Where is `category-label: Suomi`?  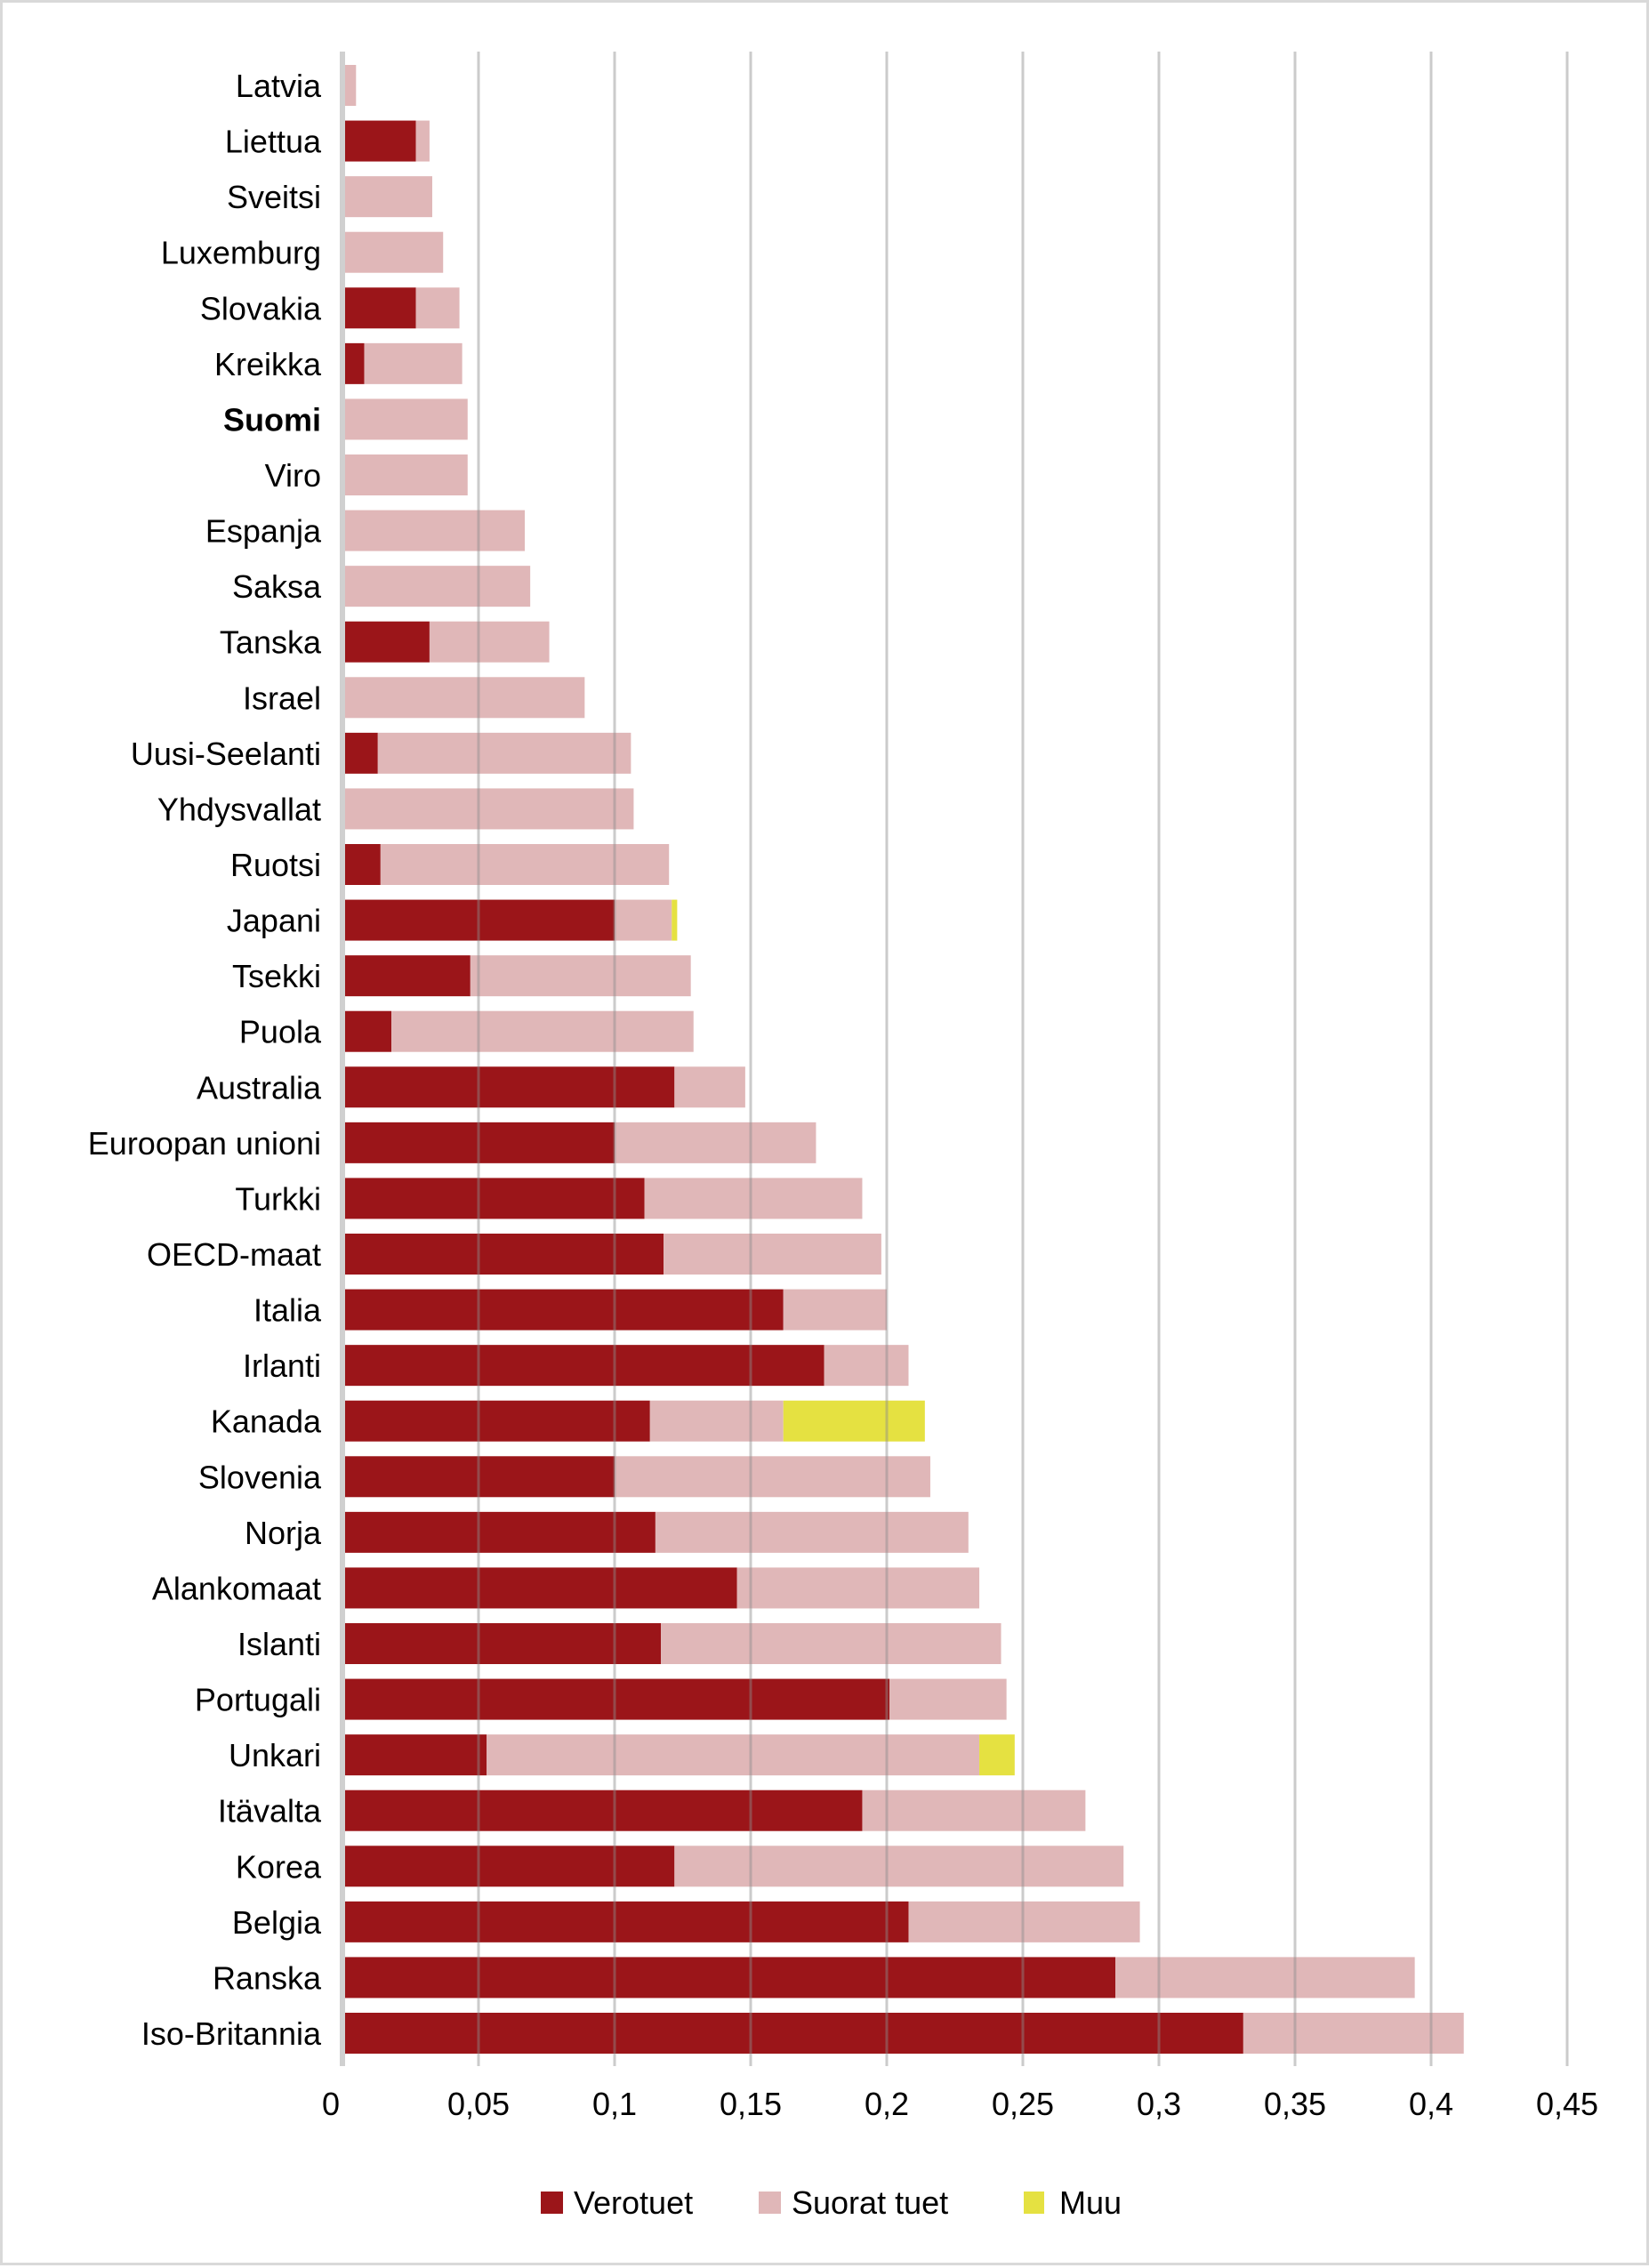
category-label: Suomi is located at coordinates (272, 420).